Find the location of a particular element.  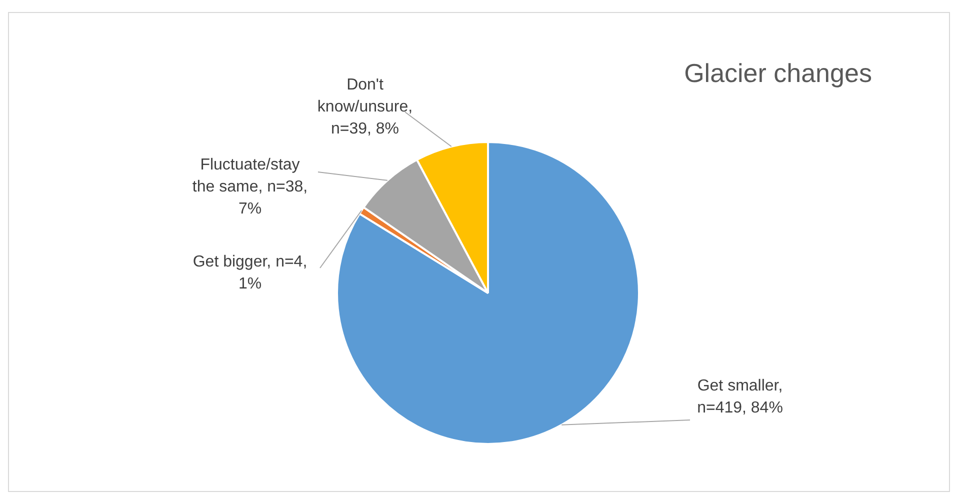

slice-label: Get bigger, n=4, 1% is located at coordinates (250, 272).